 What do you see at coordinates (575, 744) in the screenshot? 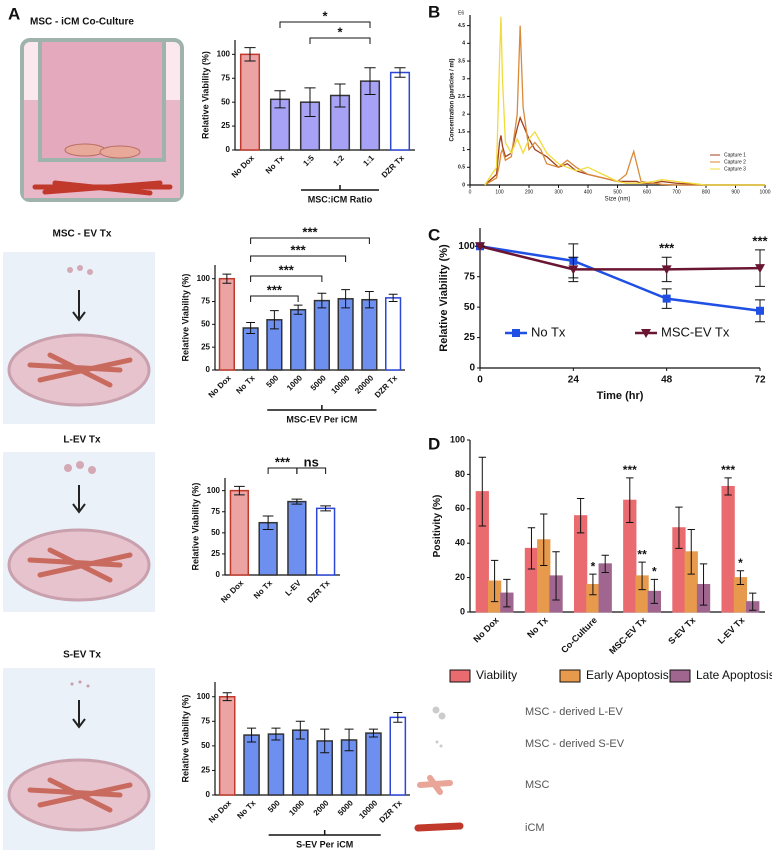
I see `key-label: MSC - derived S-EV` at bounding box center [575, 744].